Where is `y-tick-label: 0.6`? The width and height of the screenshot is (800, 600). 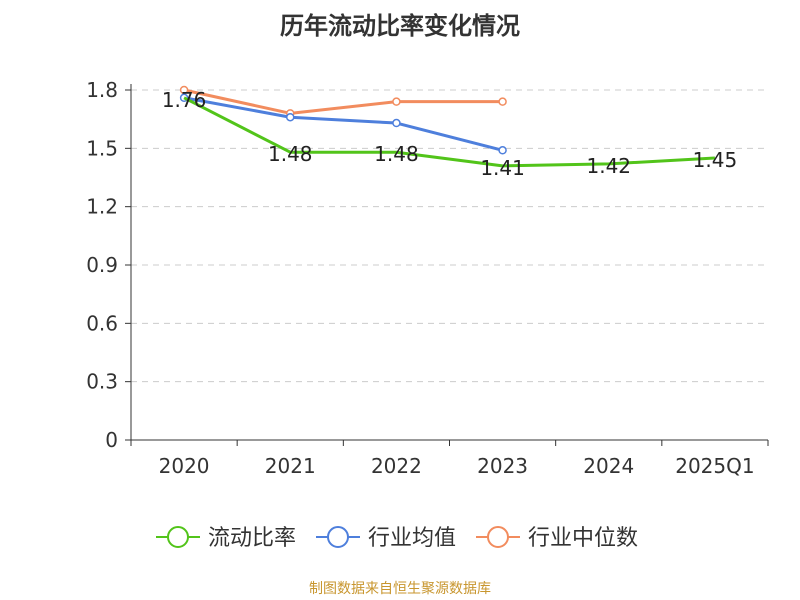 y-tick-label: 0.6 is located at coordinates (102, 323).